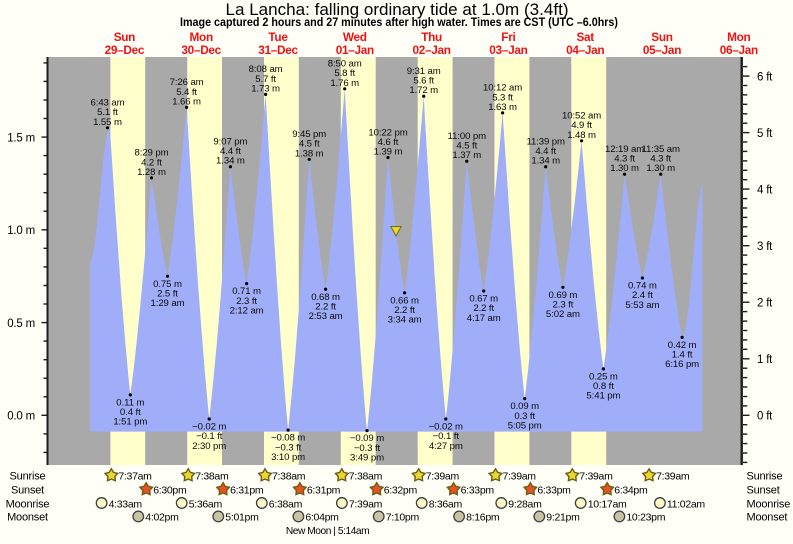 Image resolution: width=793 pixels, height=544 pixels. What do you see at coordinates (524, 406) in the screenshot?
I see `svg-text: 0.09 m` at bounding box center [524, 406].